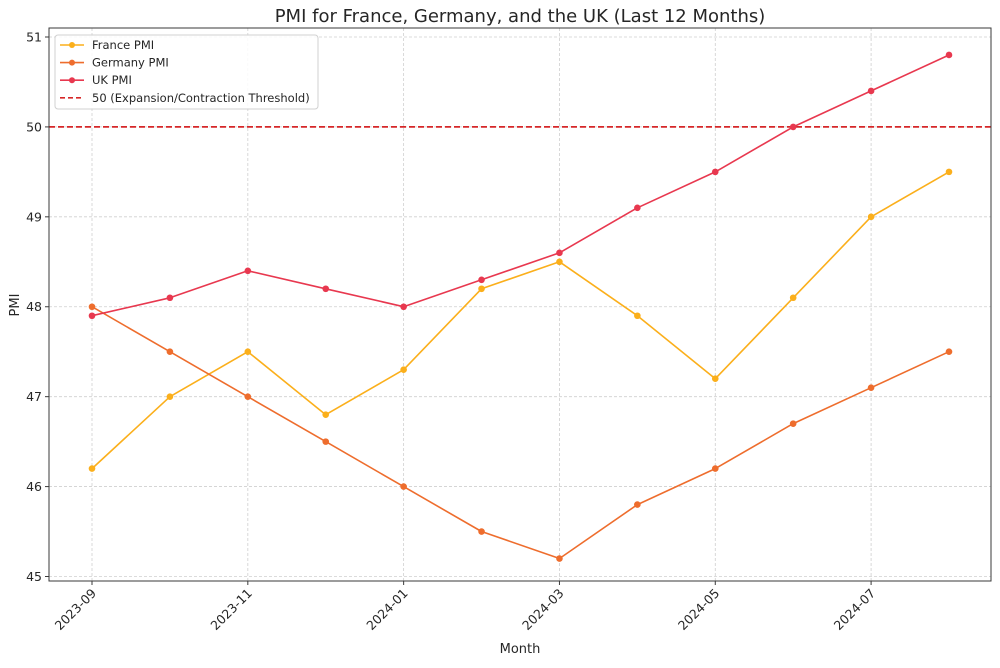 The width and height of the screenshot is (1000, 668). What do you see at coordinates (387, 610) in the screenshot?
I see `x-tick-label: 2024-01` at bounding box center [387, 610].